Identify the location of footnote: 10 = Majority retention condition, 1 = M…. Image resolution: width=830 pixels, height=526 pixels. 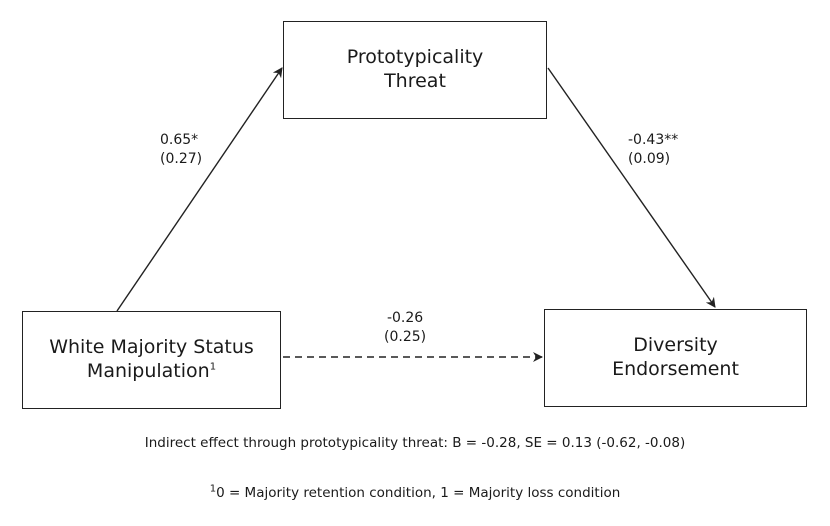
(415, 492).